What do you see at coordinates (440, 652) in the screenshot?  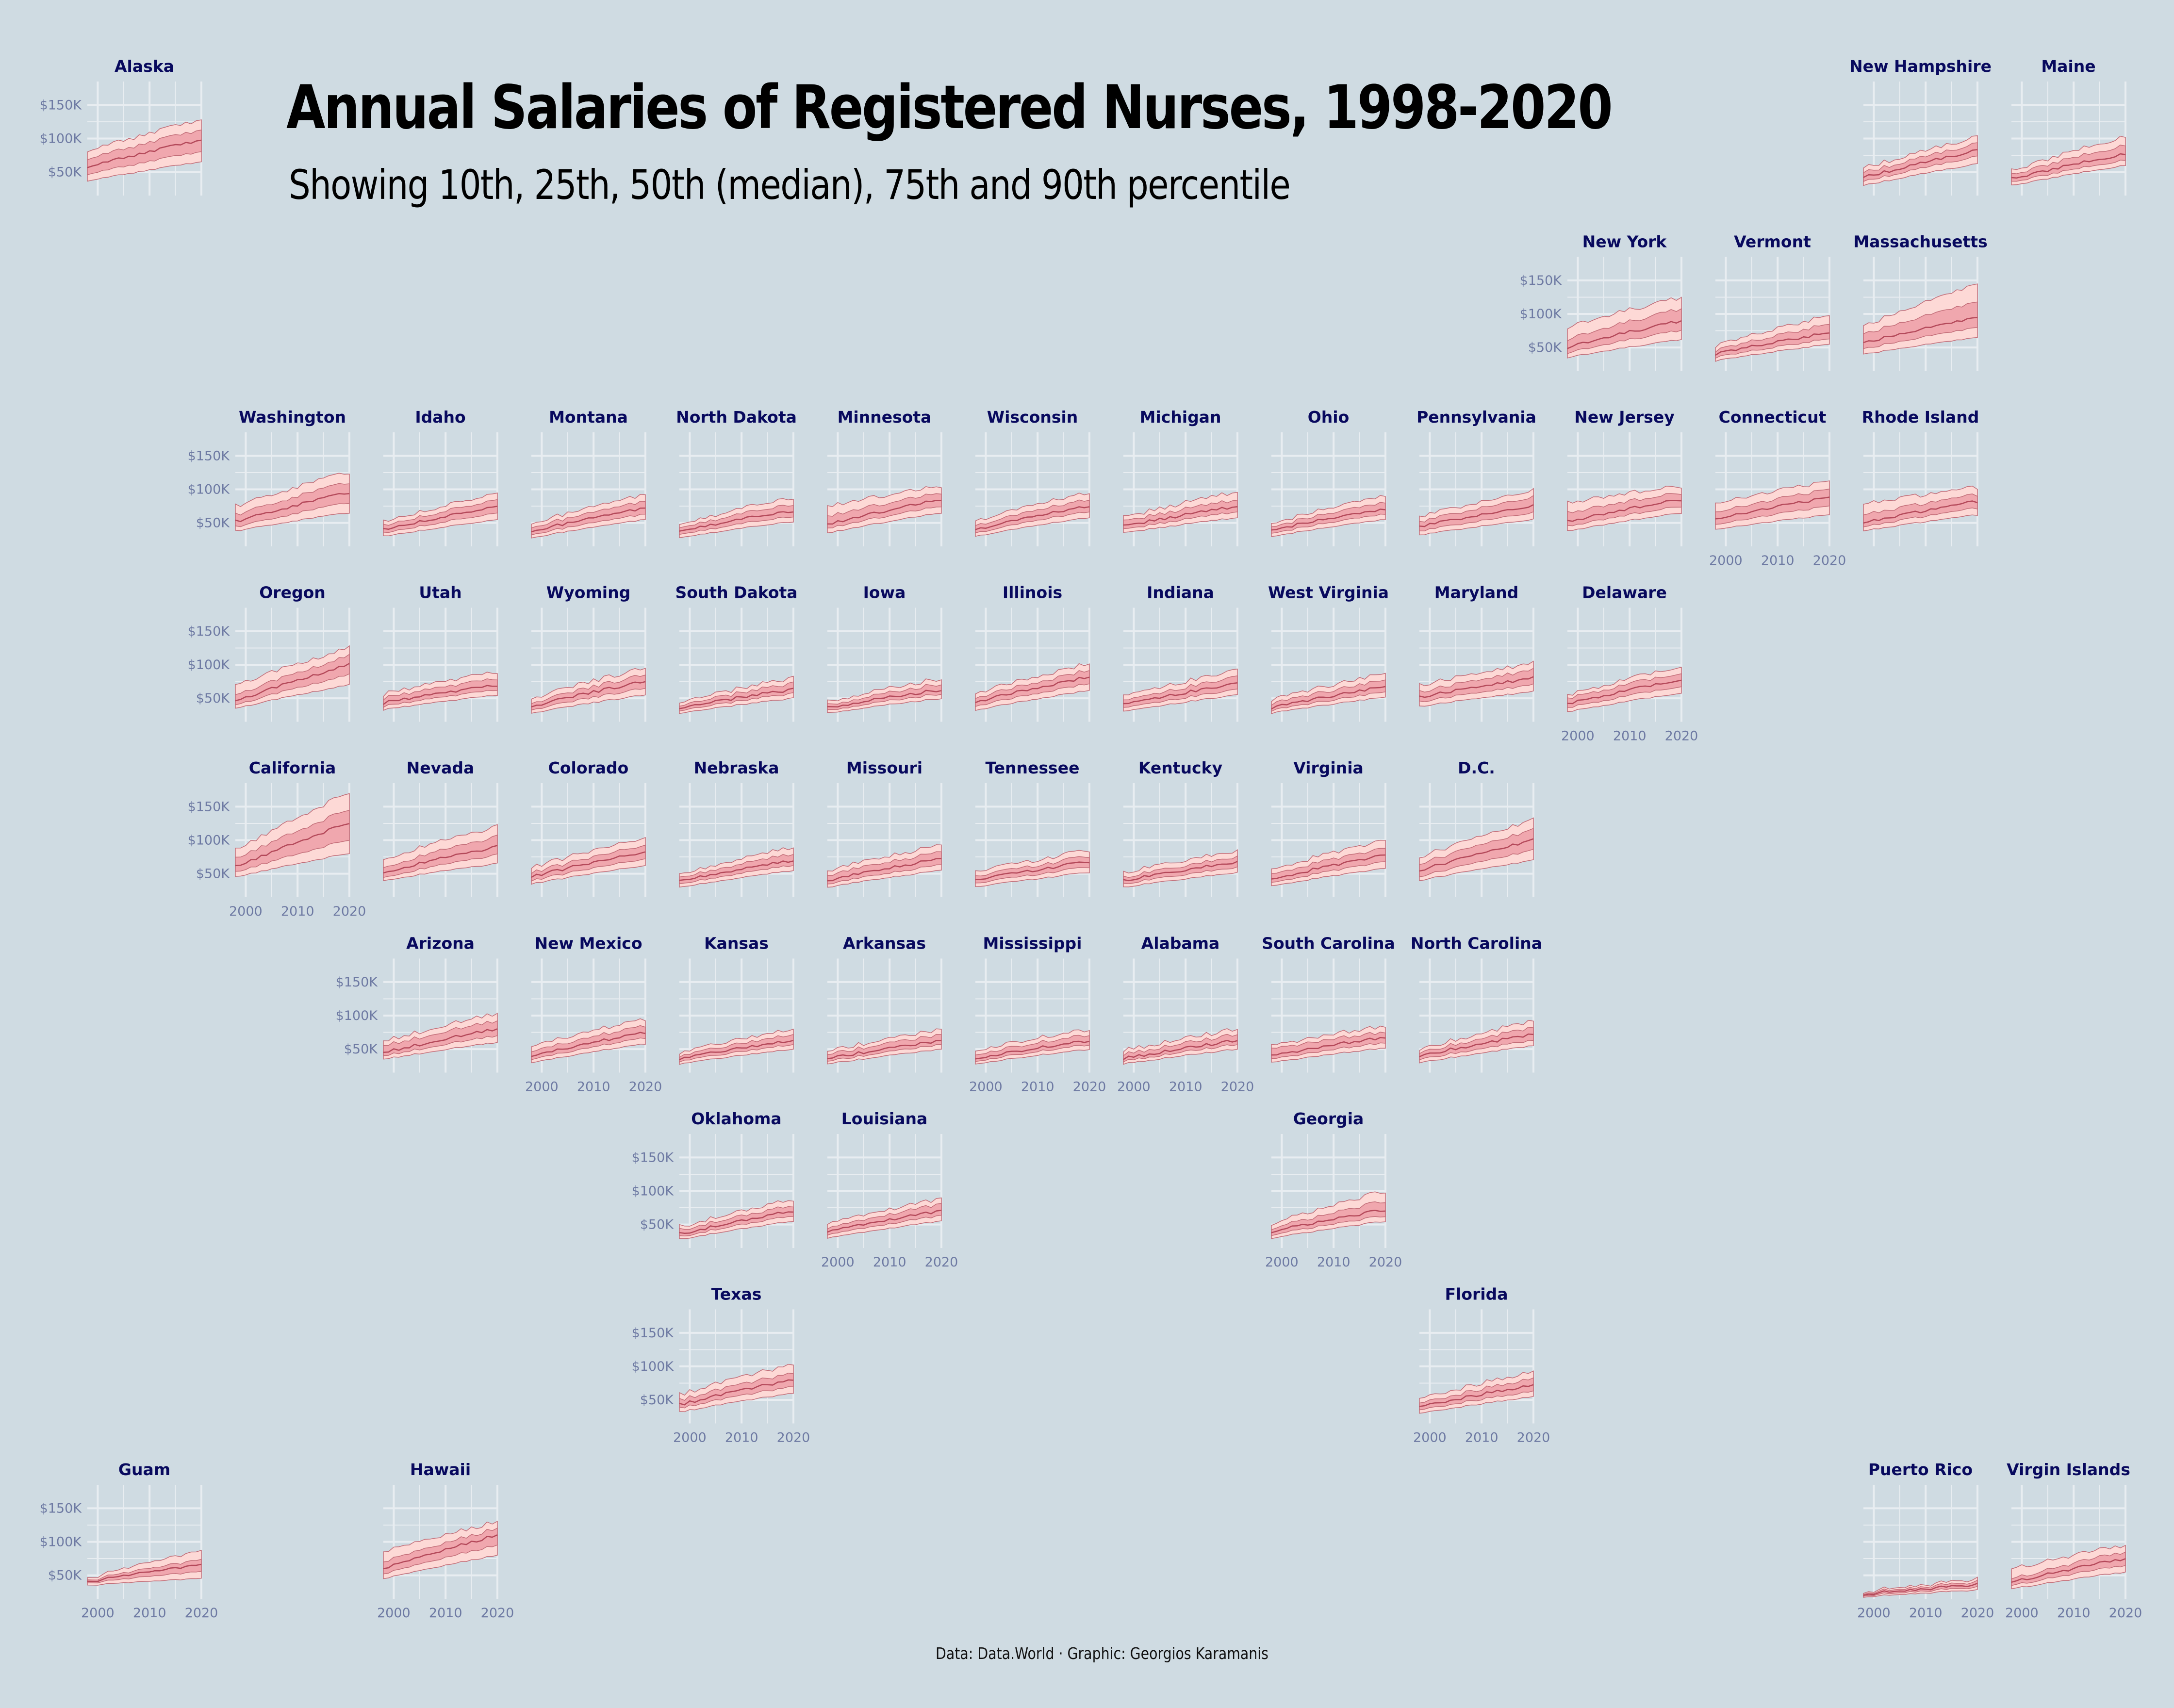 I see `panel-utah: Utah` at bounding box center [440, 652].